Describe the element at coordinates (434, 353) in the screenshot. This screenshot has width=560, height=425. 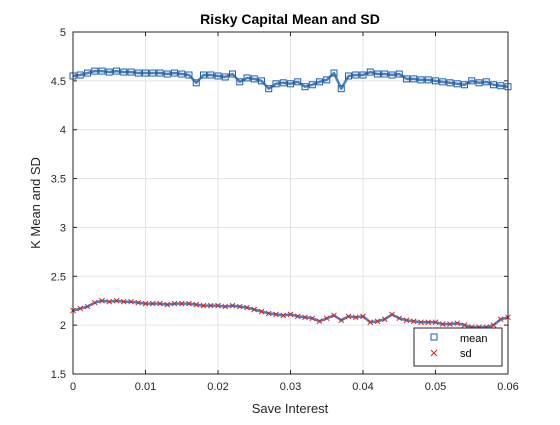
I see `legend-x-marker-icon` at that location.